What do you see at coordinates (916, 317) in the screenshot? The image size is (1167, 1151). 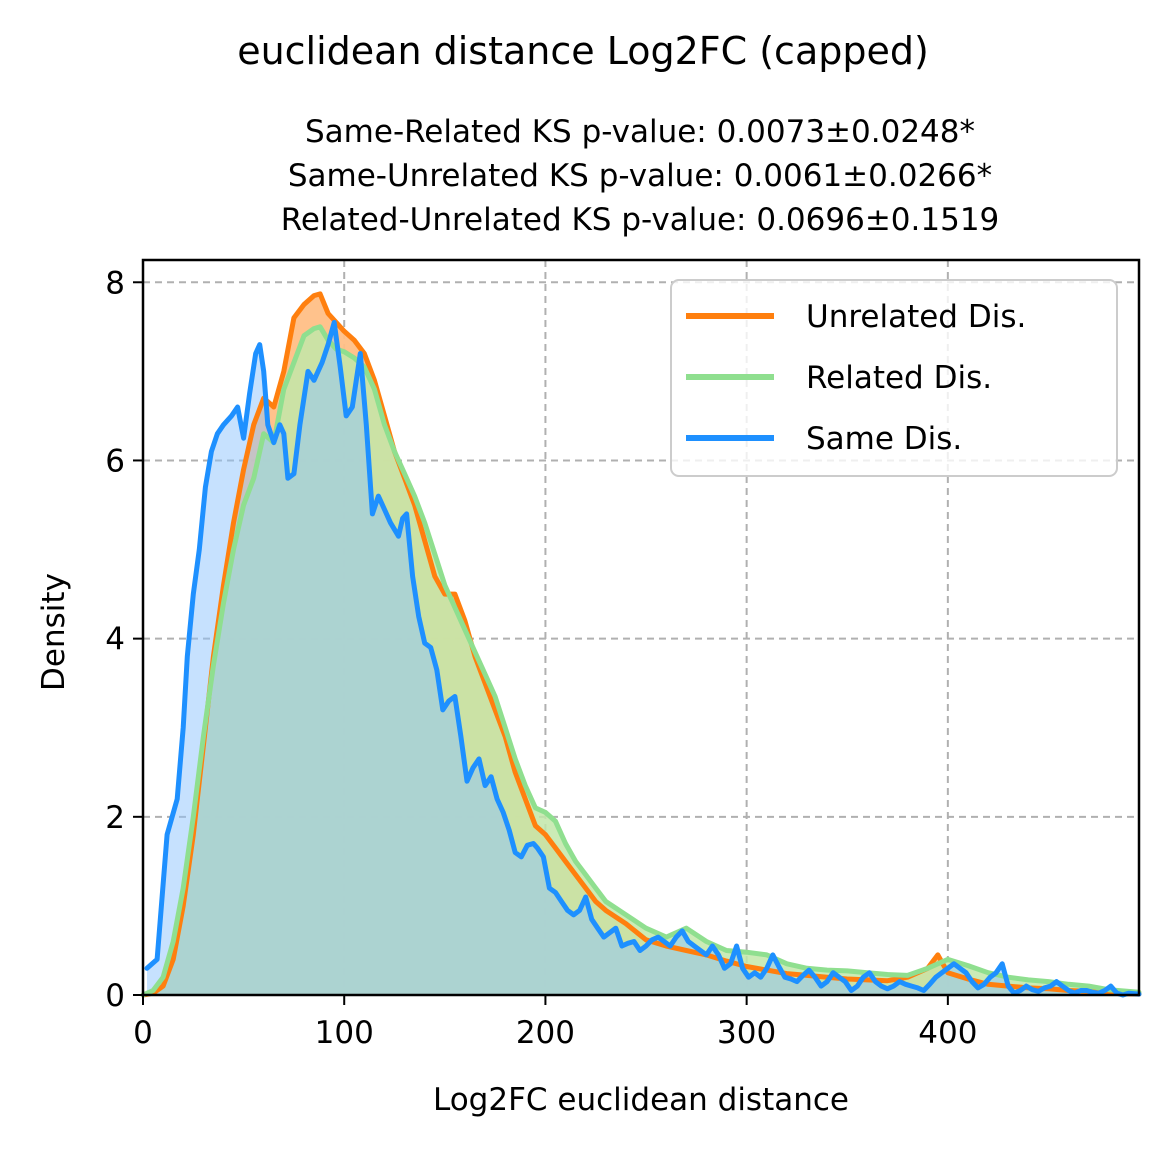 I see `legend-label-unrelated-dis: Unrelated Dis.` at bounding box center [916, 317].